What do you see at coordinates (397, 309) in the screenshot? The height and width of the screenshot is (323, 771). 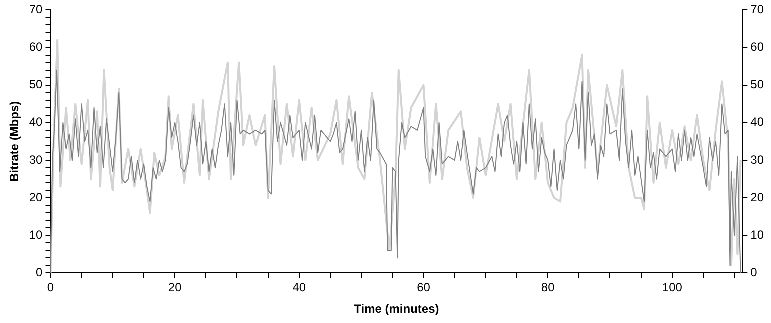 I see `x-axis-title: Time (minutes)` at bounding box center [397, 309].